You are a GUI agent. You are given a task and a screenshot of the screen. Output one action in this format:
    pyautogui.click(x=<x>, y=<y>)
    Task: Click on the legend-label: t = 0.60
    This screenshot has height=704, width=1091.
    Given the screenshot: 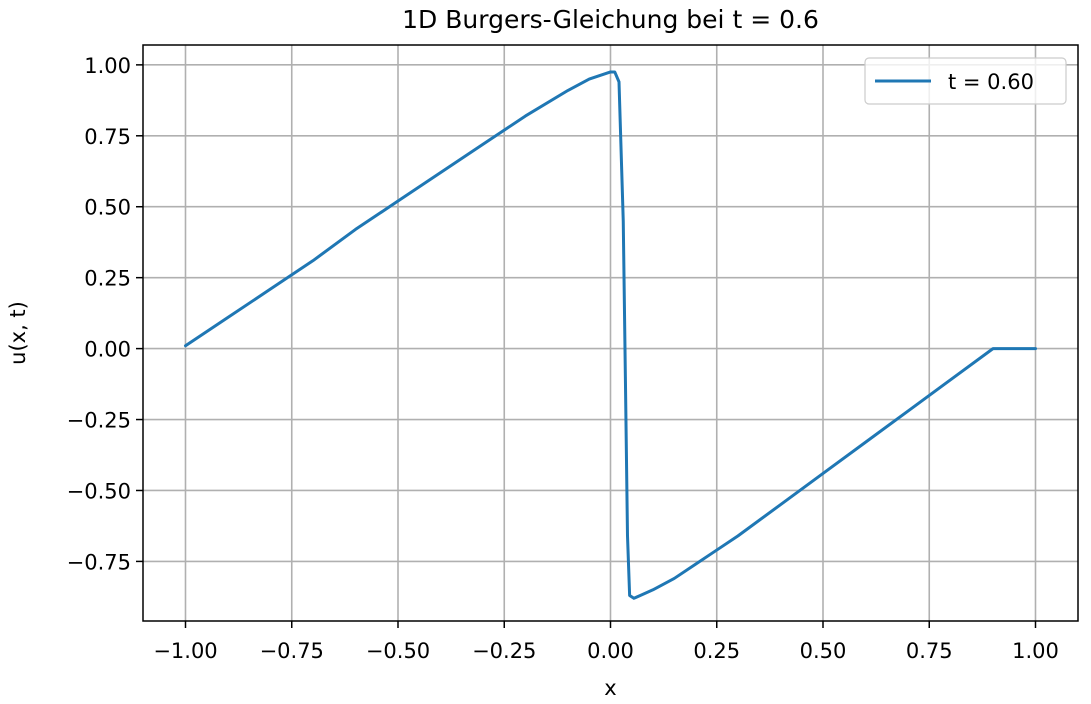 What is the action you would take?
    pyautogui.click(x=991, y=82)
    